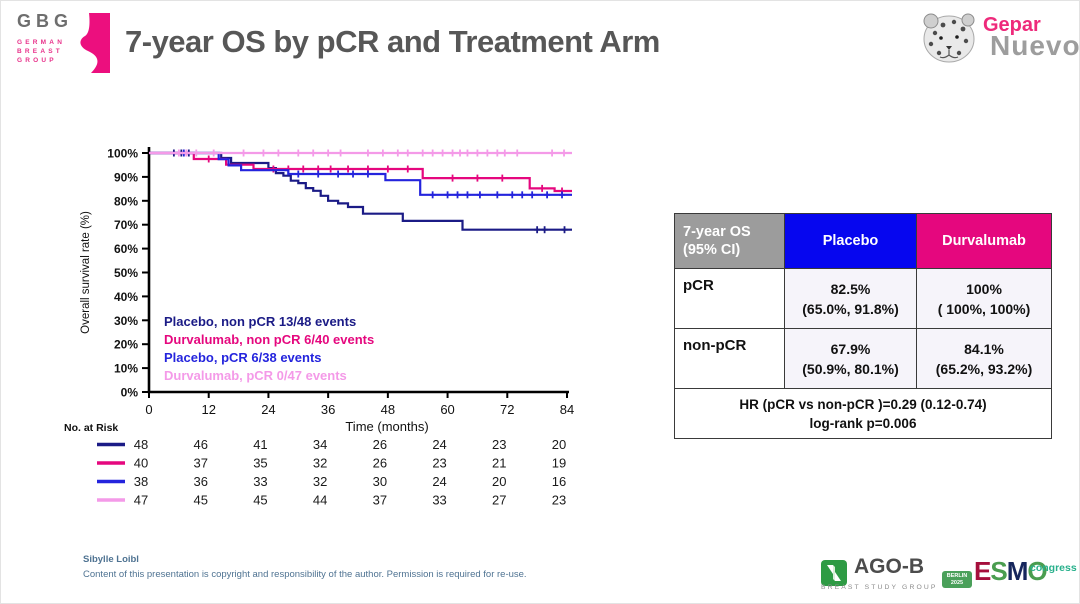 This screenshot has height=604, width=1080. What do you see at coordinates (957, 576) in the screenshot?
I see `badge-city: BERLIN` at bounding box center [957, 576].